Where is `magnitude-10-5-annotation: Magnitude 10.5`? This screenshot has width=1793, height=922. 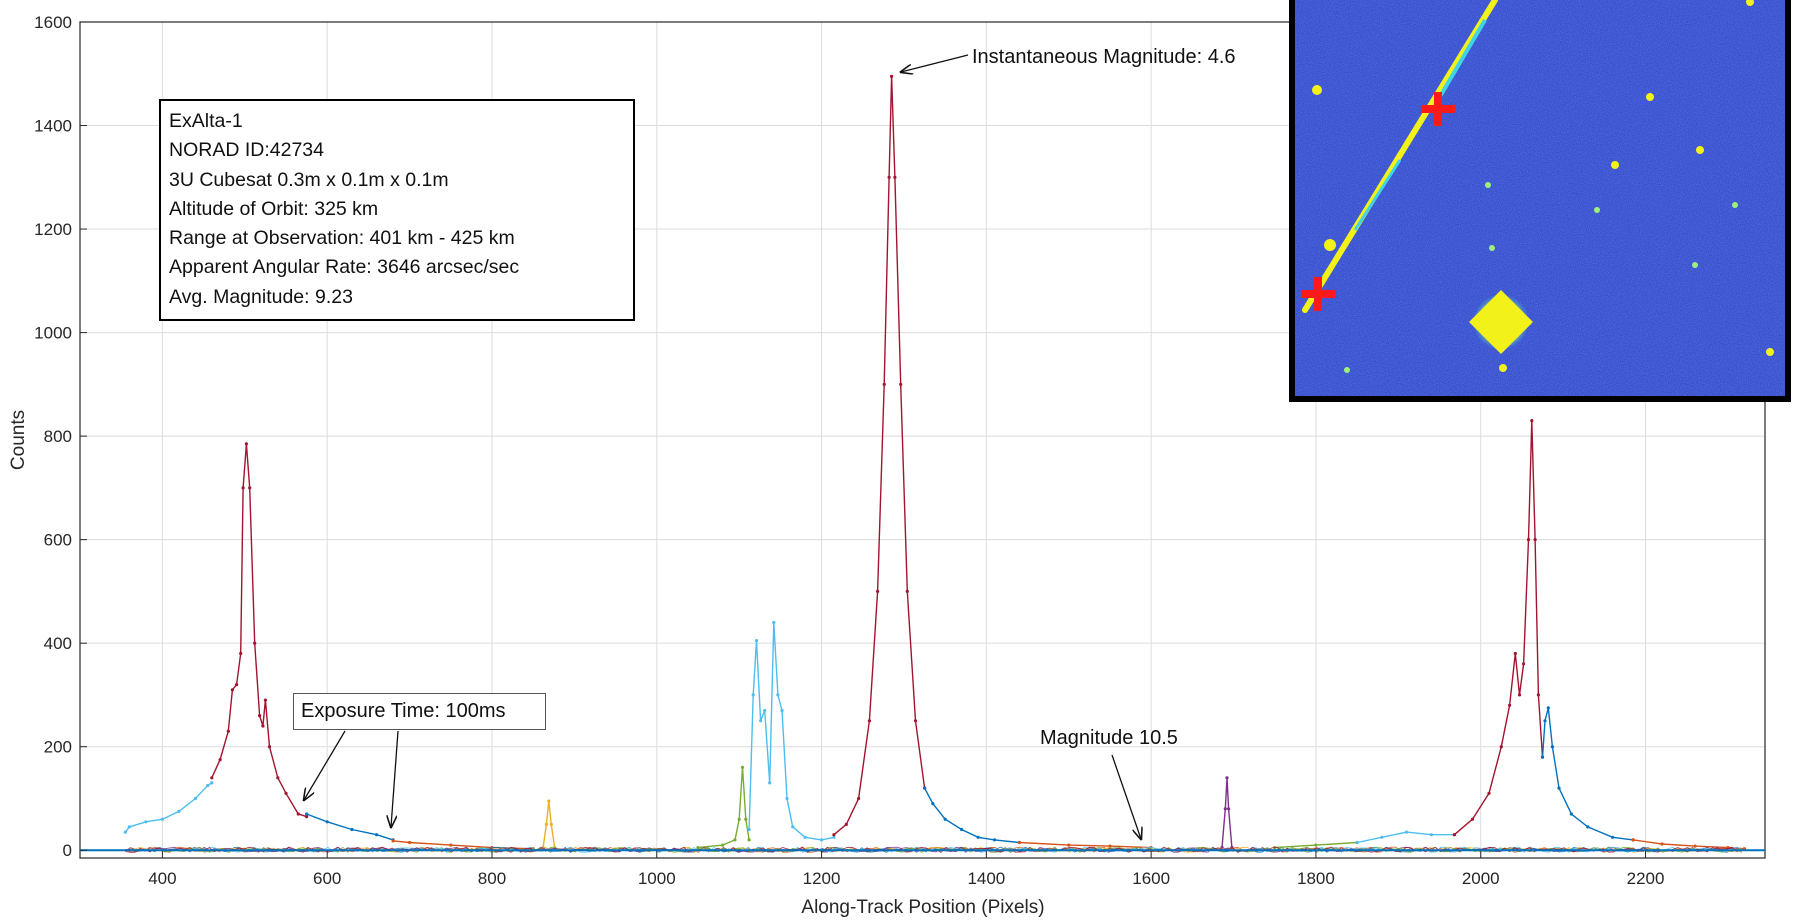 magnitude-10-5-annotation: Magnitude 10.5 is located at coordinates (1109, 738).